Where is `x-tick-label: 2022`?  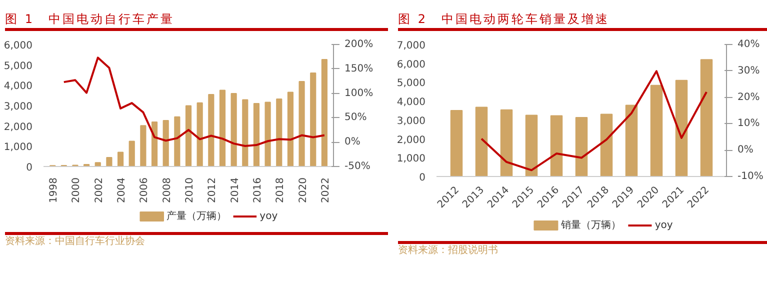
x-tick-label: 2022 is located at coordinates (326, 190).